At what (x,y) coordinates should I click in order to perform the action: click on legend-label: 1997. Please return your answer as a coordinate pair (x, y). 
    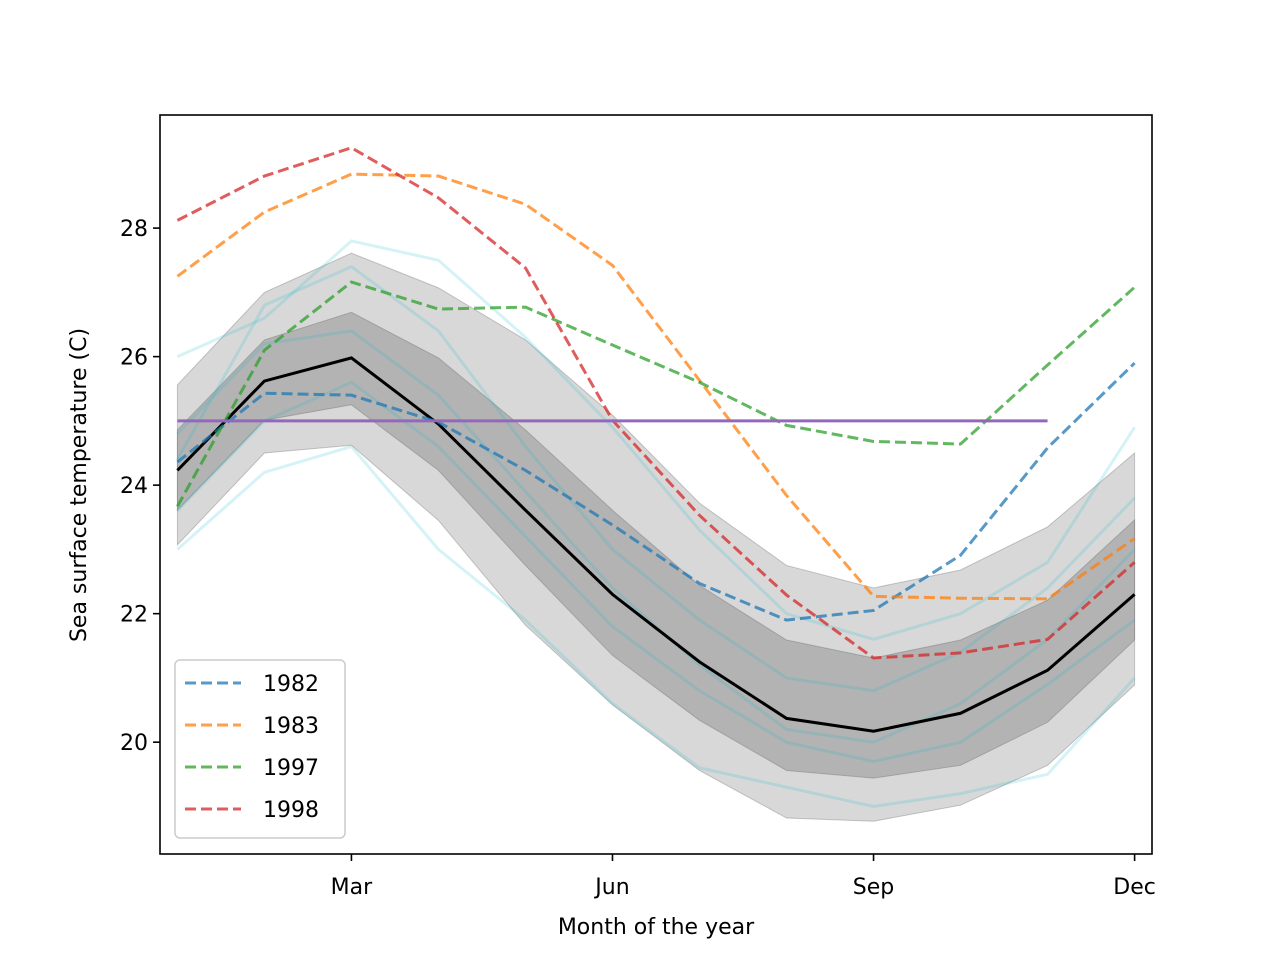
    Looking at the image, I should click on (291, 768).